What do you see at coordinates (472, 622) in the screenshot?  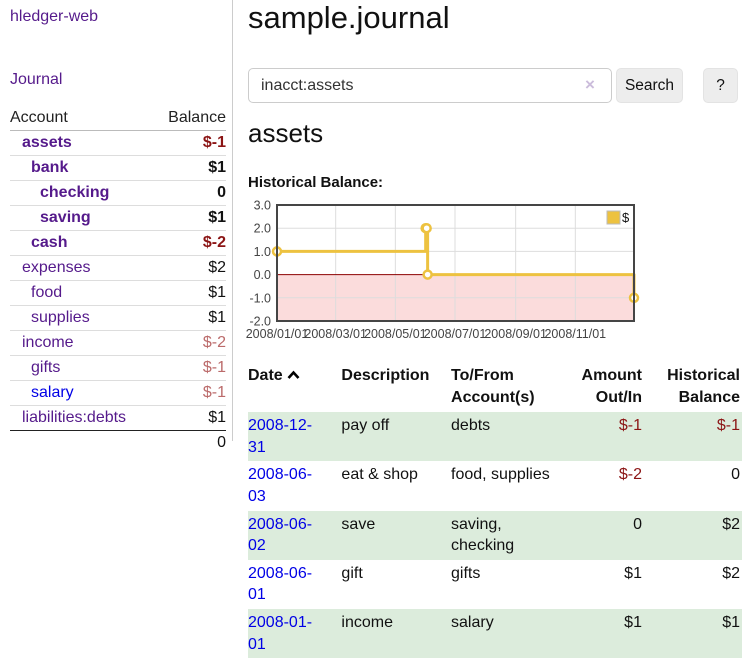 I see `transaction-accounts: salary` at bounding box center [472, 622].